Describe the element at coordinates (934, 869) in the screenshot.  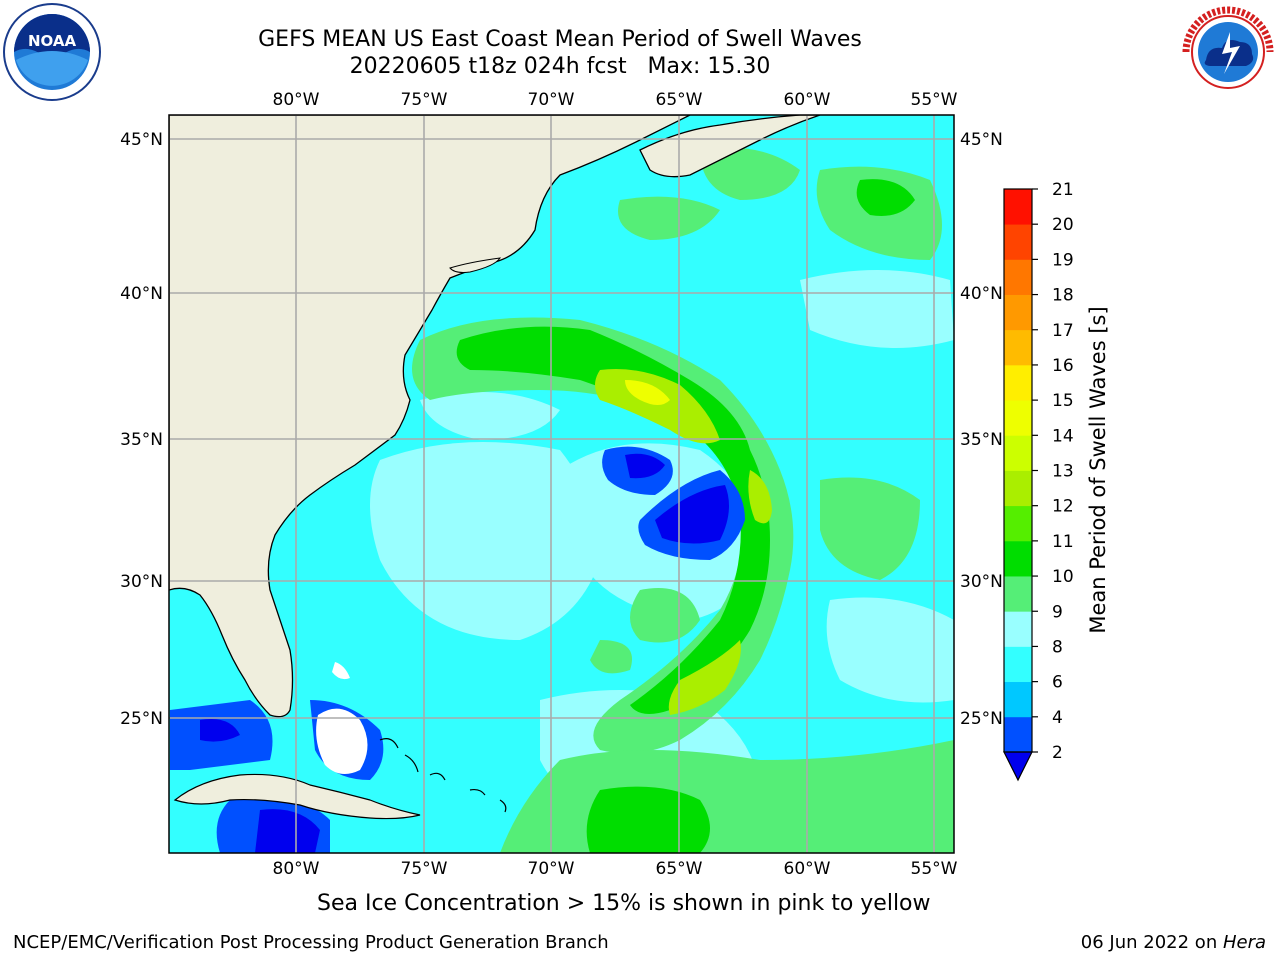
I see `lon-label-bottom: 55°W` at that location.